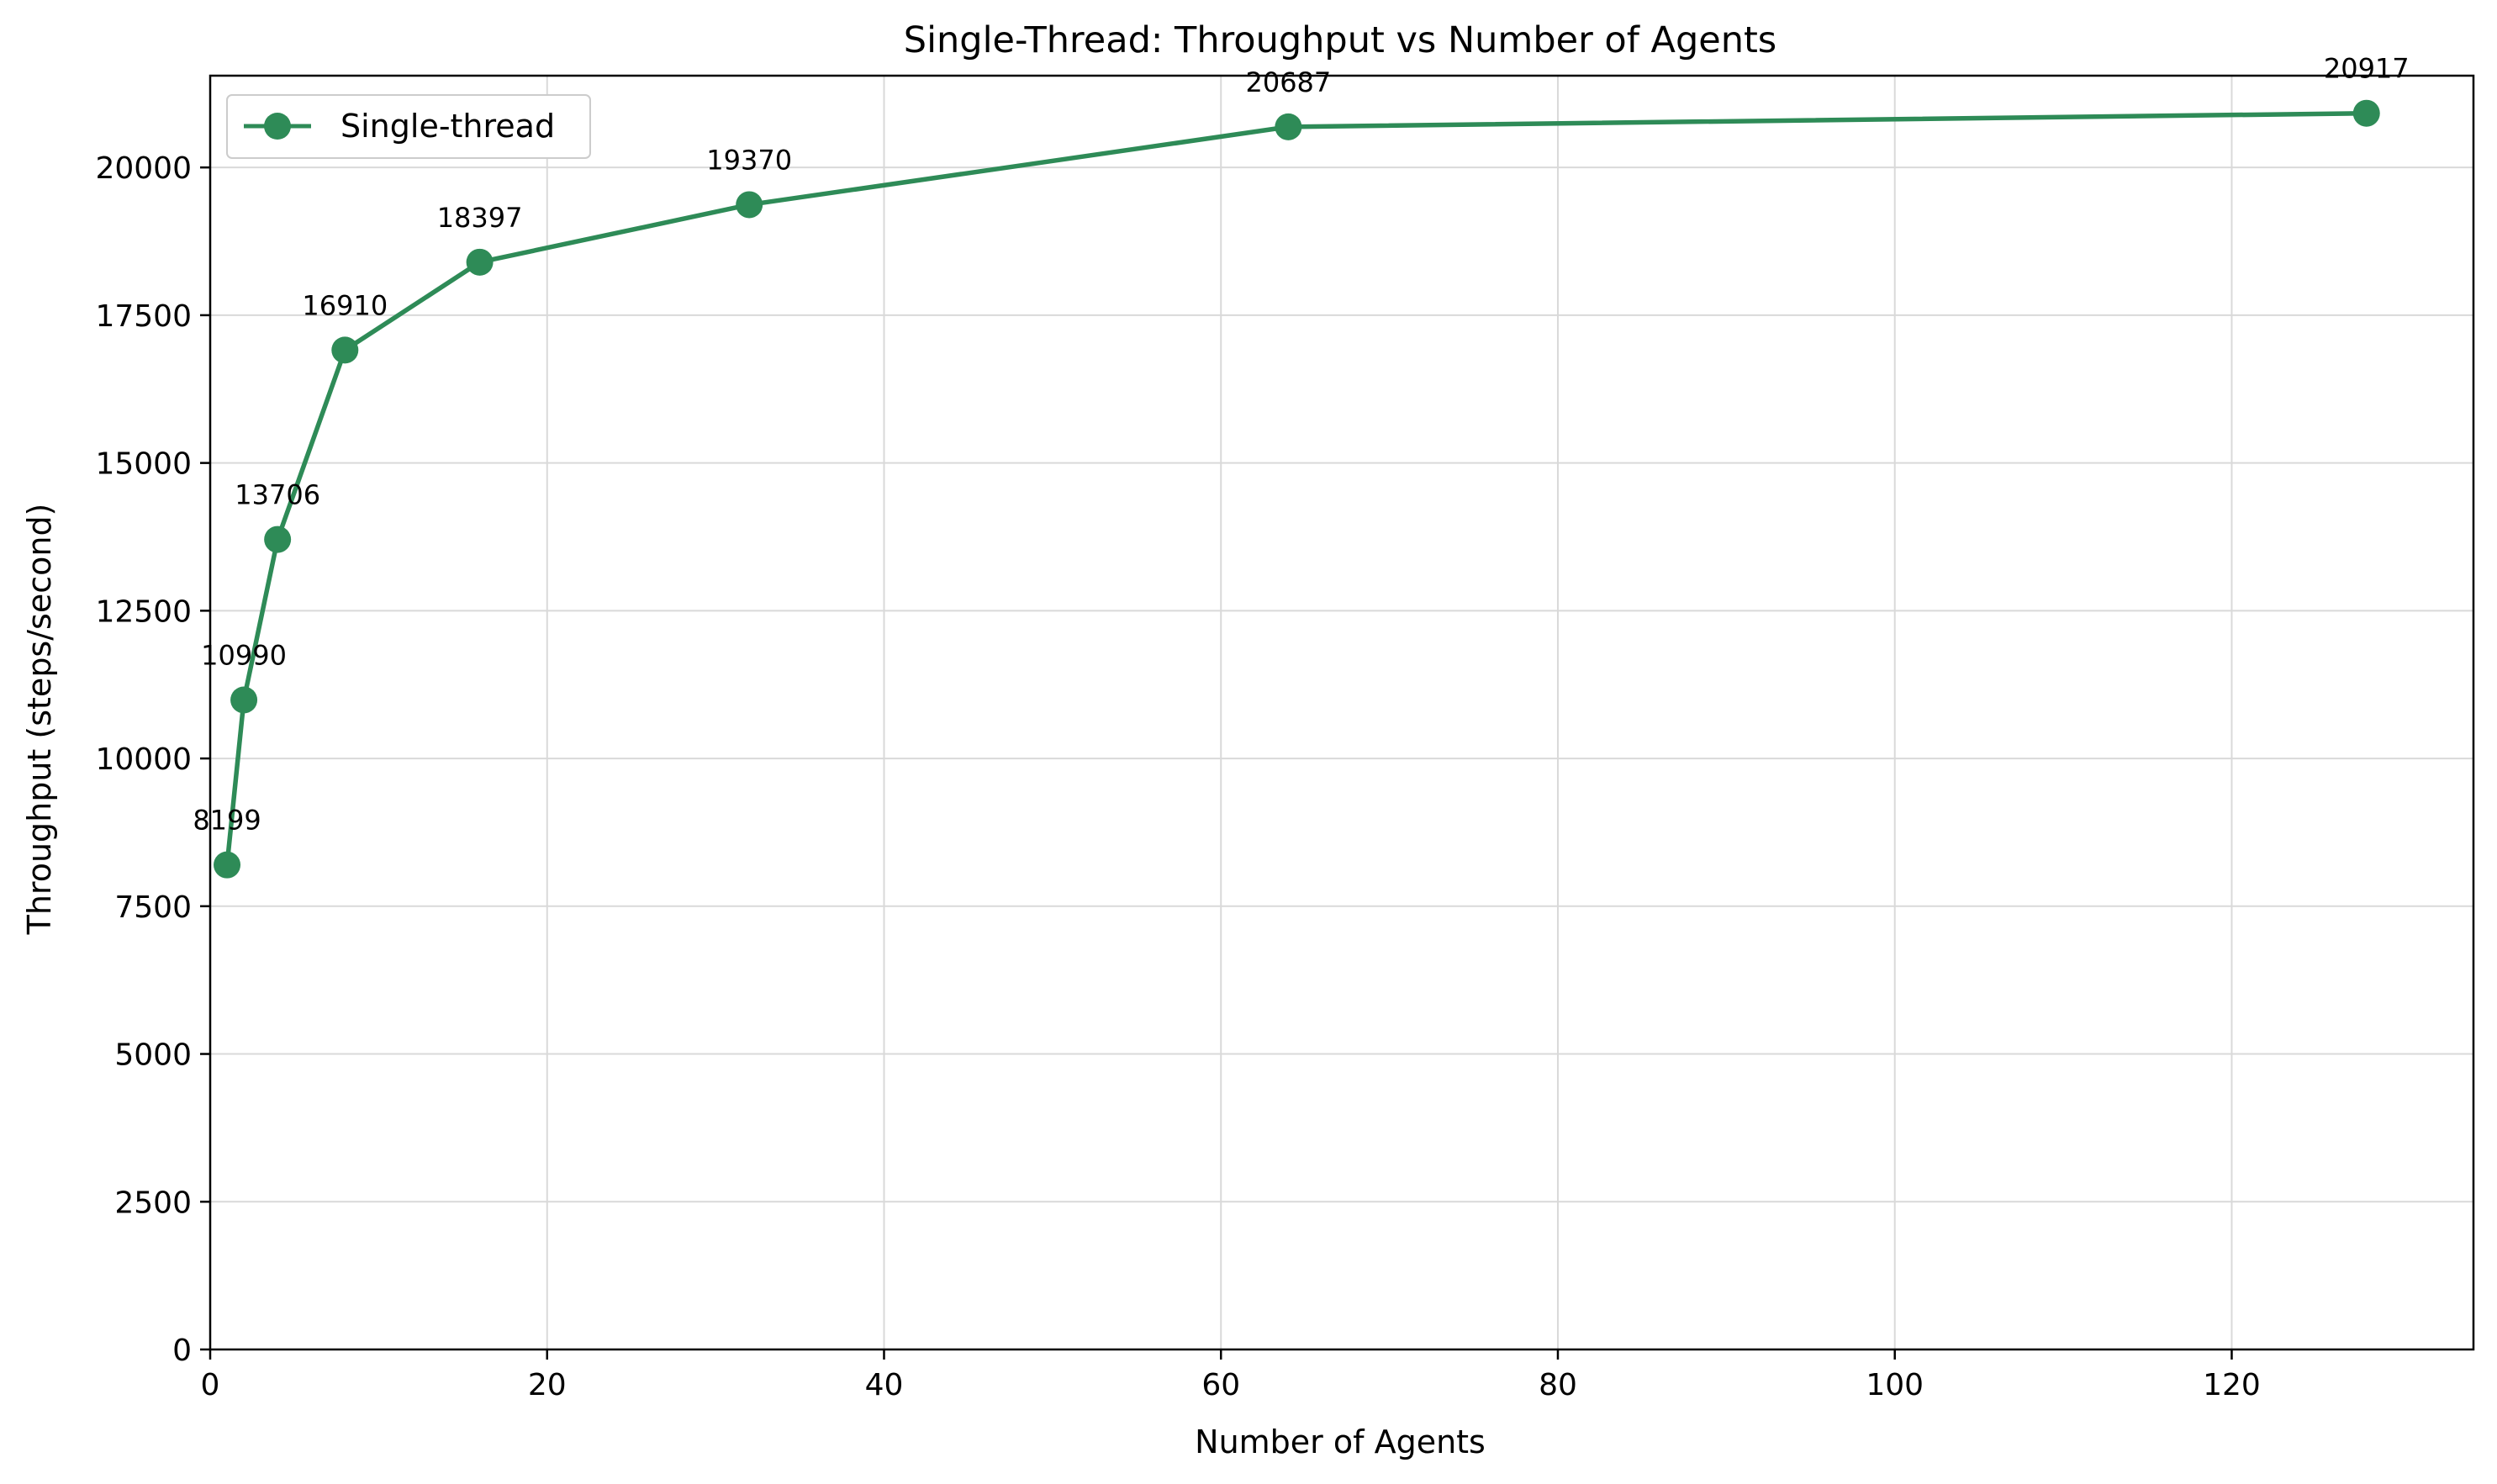 The image size is (2497, 1484). Describe the element at coordinates (749, 160) in the screenshot. I see `data-point-label: 19370` at that location.